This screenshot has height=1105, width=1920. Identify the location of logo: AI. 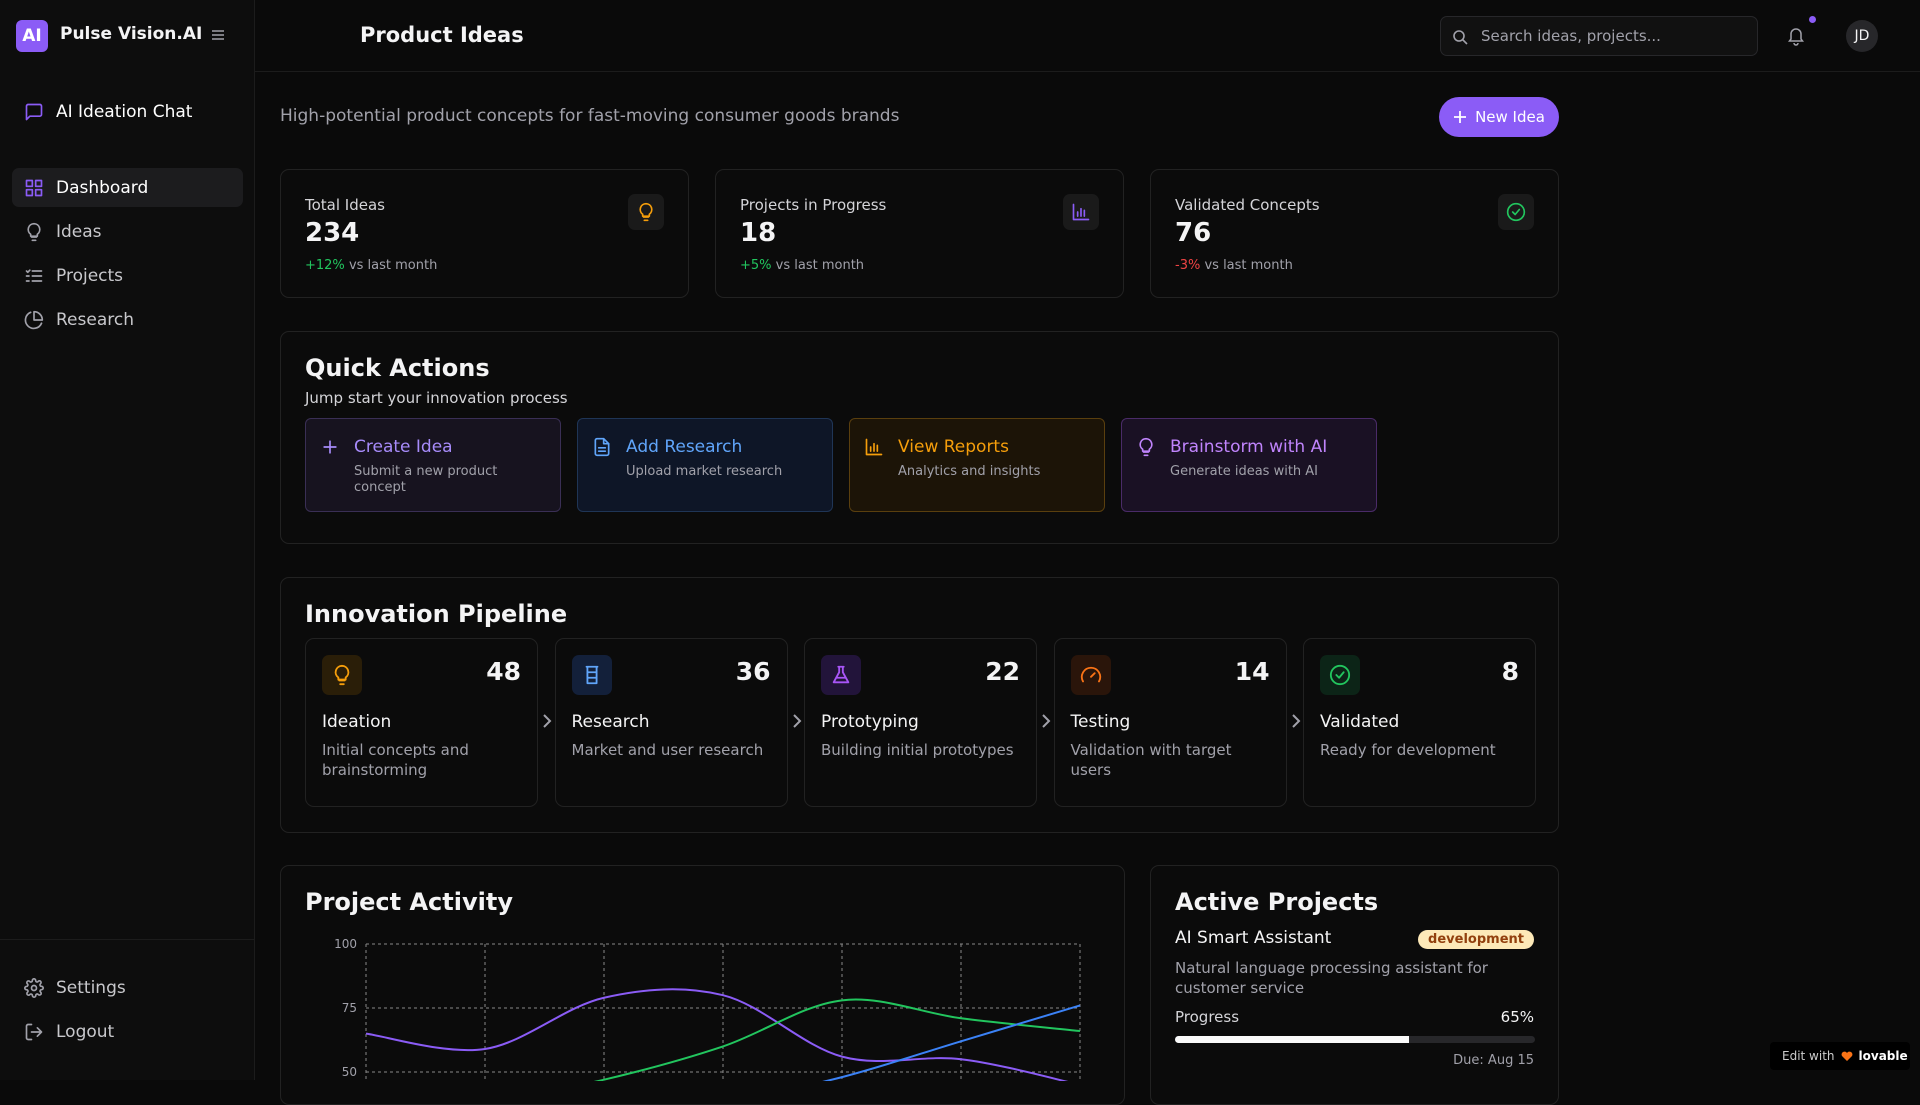
(32, 36).